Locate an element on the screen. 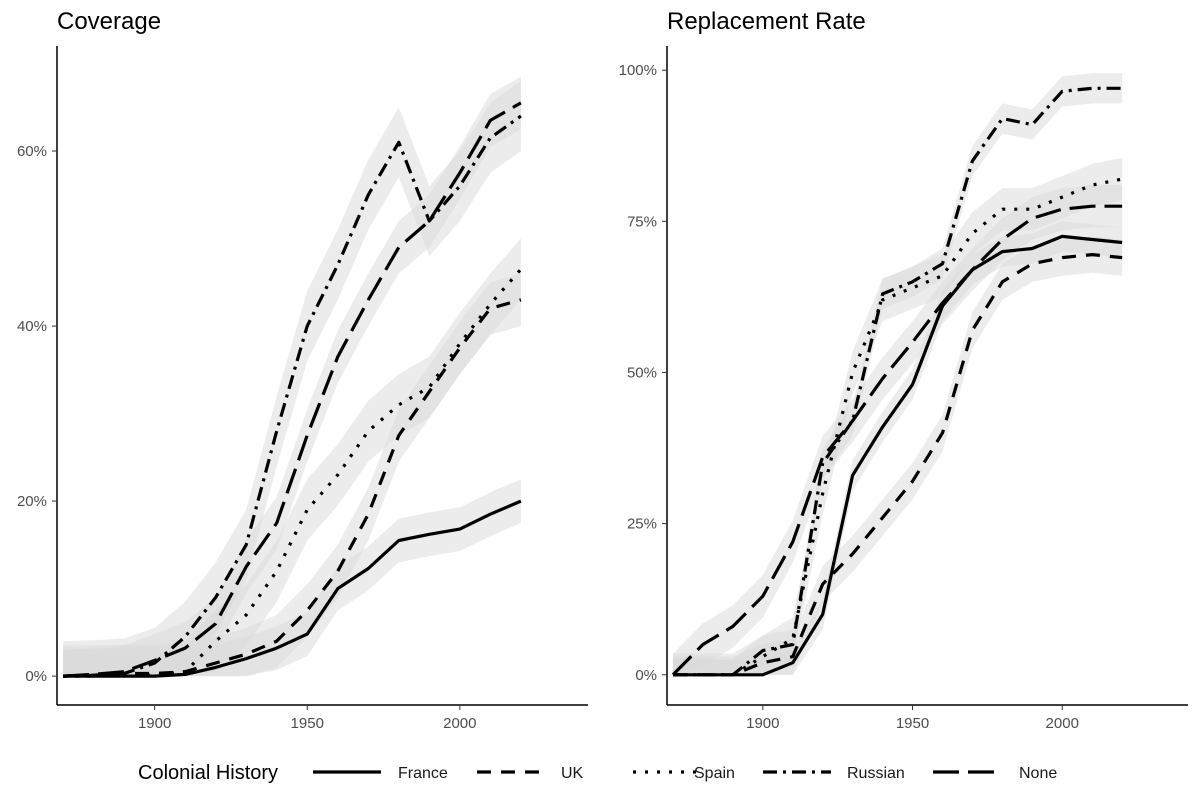 Image resolution: width=1200 pixels, height=800 pixels. legend-label-france: France is located at coordinates (423, 773).